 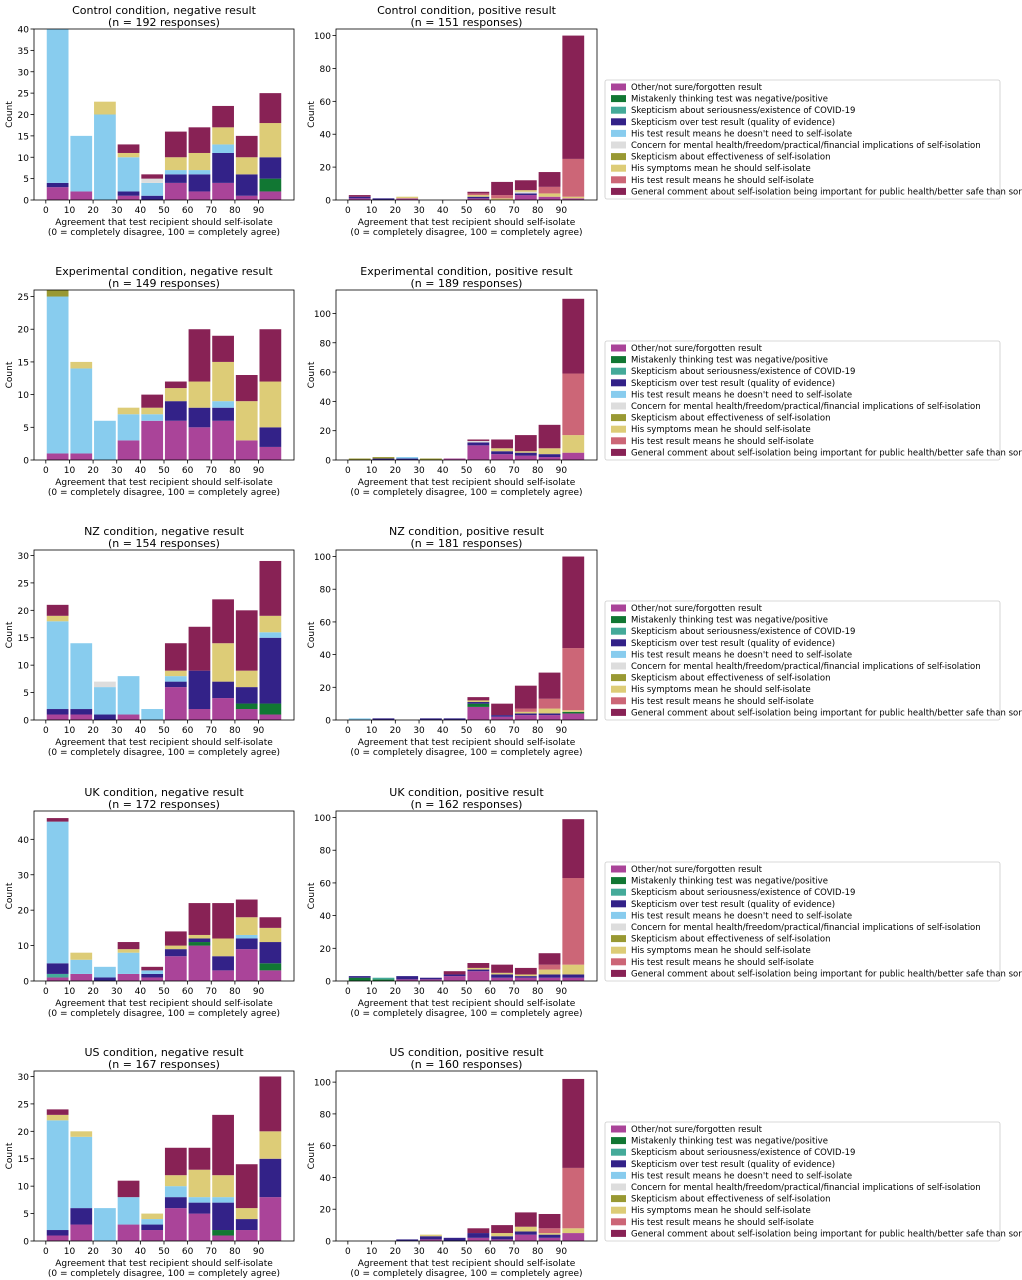 I want to click on y-tick-label: 15, so click(x=23, y=363).